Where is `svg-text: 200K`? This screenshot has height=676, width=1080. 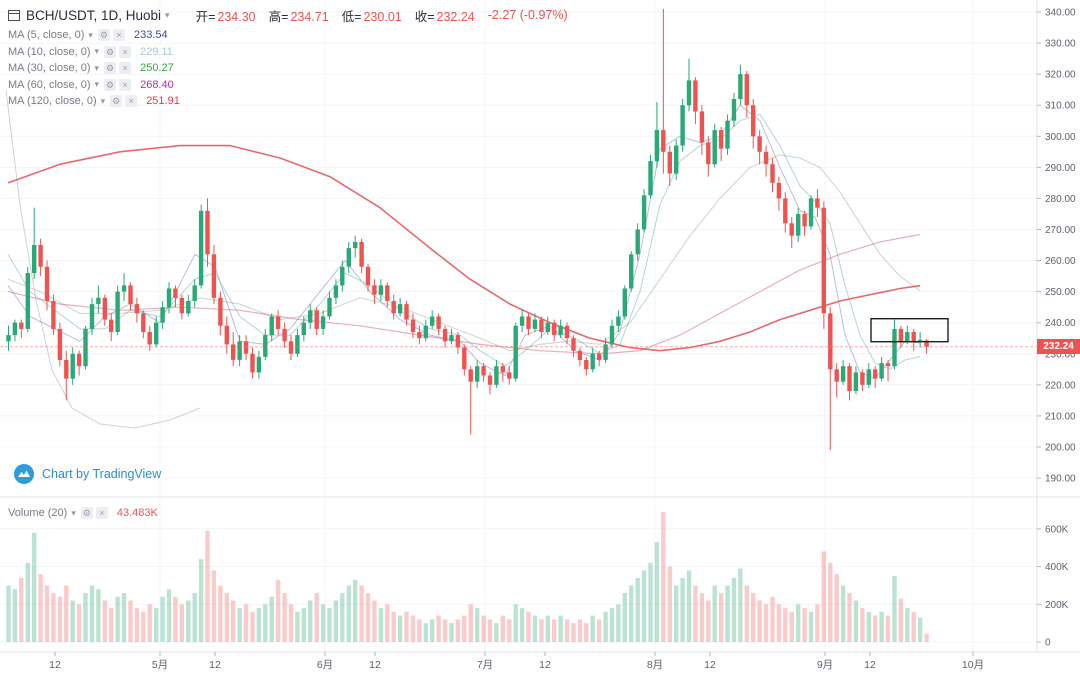
svg-text: 200K is located at coordinates (1057, 605).